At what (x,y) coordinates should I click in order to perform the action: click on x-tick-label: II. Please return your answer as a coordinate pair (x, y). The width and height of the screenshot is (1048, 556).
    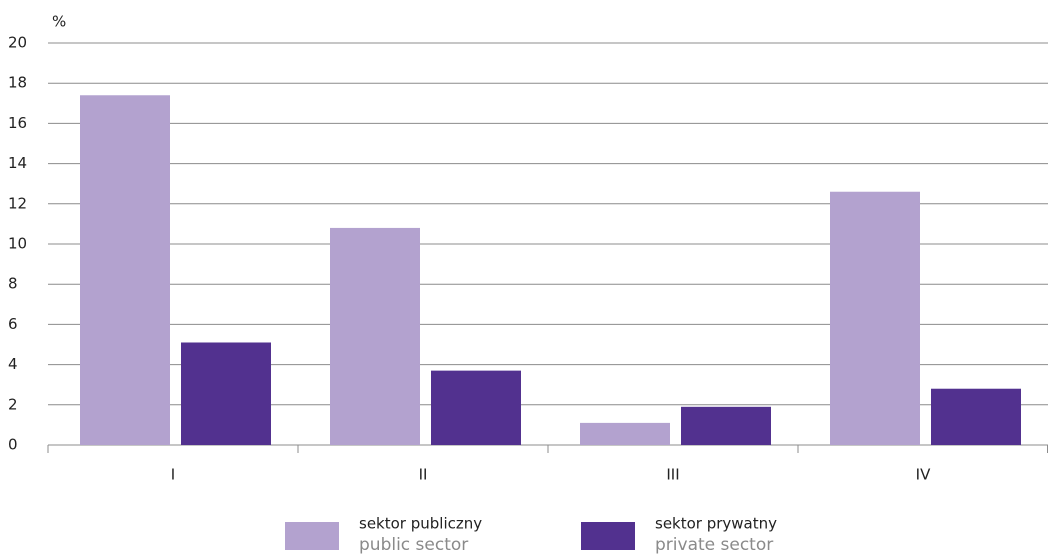
    Looking at the image, I should click on (423, 475).